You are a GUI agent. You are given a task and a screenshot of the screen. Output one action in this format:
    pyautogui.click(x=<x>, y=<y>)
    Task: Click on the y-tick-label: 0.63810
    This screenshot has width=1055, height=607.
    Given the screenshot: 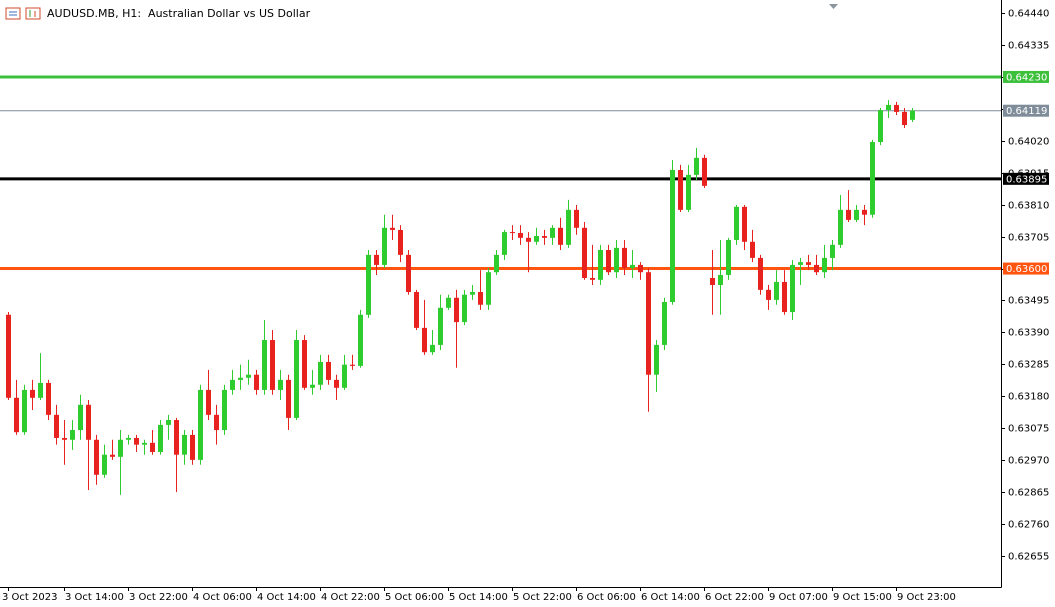 What is the action you would take?
    pyautogui.click(x=1028, y=206)
    